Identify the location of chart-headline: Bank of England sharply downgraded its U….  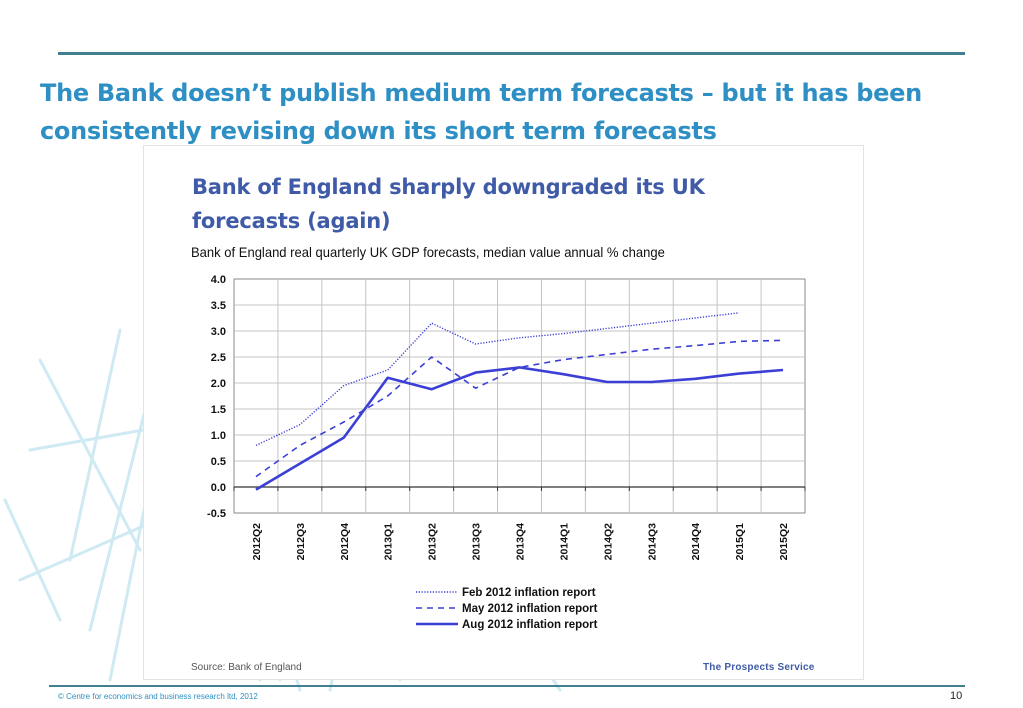
(448, 204).